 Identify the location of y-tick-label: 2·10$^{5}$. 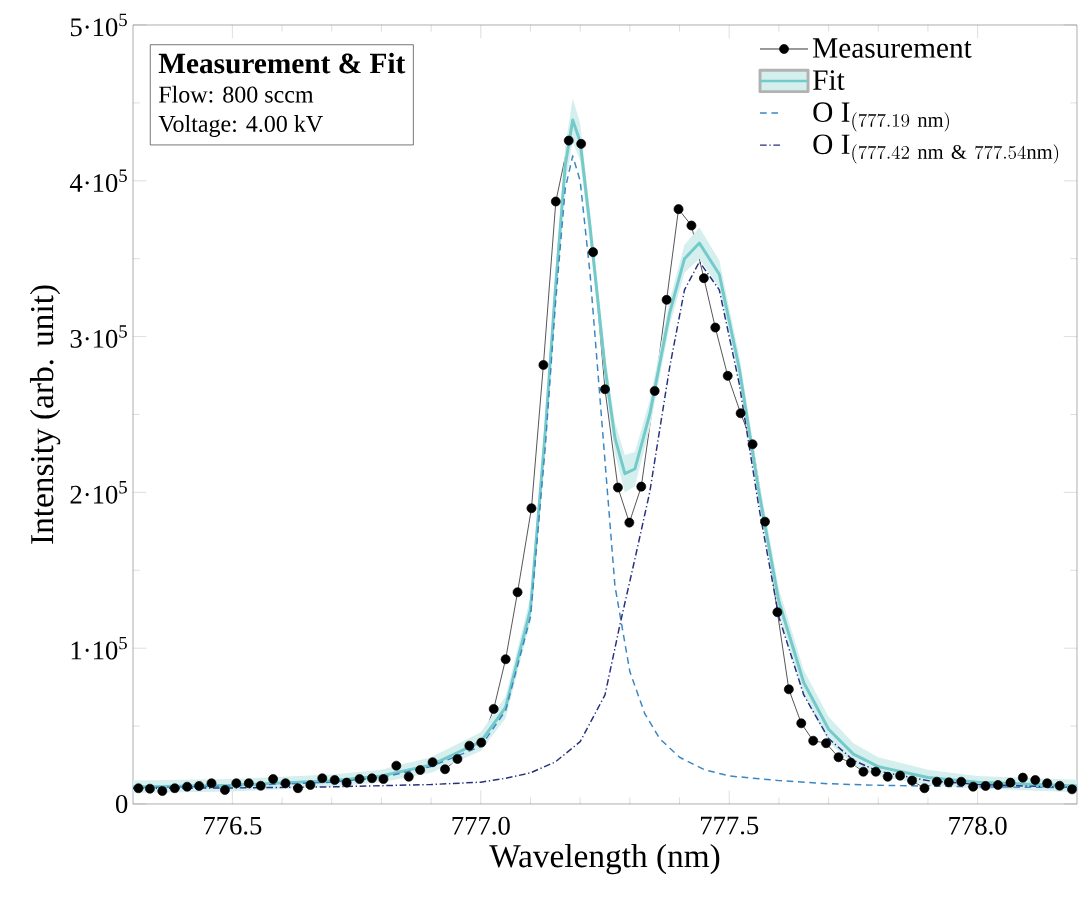
(98, 492).